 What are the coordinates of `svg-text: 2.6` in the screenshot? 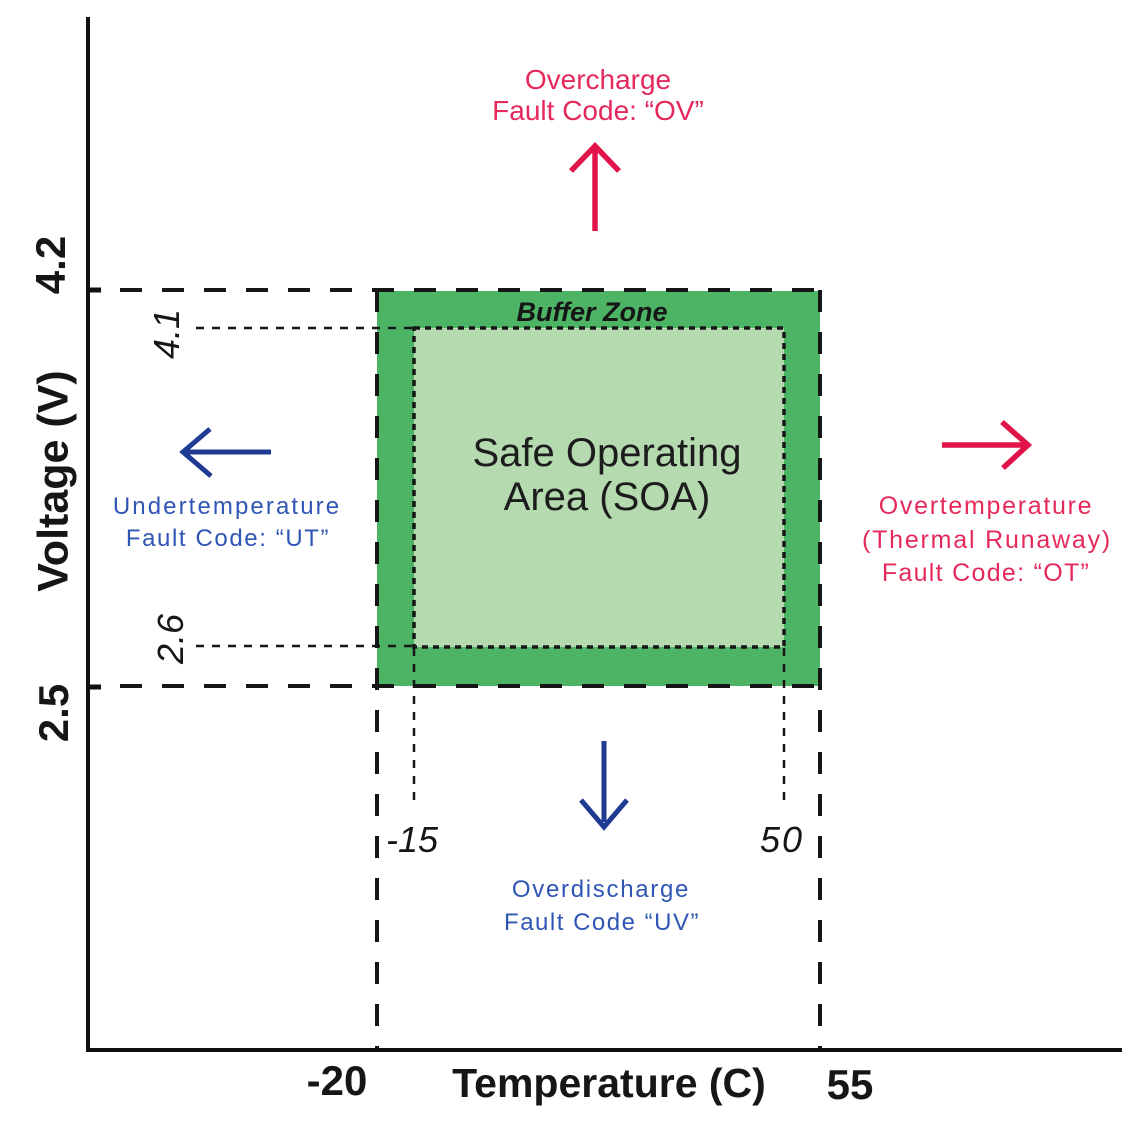 It's located at (170, 639).